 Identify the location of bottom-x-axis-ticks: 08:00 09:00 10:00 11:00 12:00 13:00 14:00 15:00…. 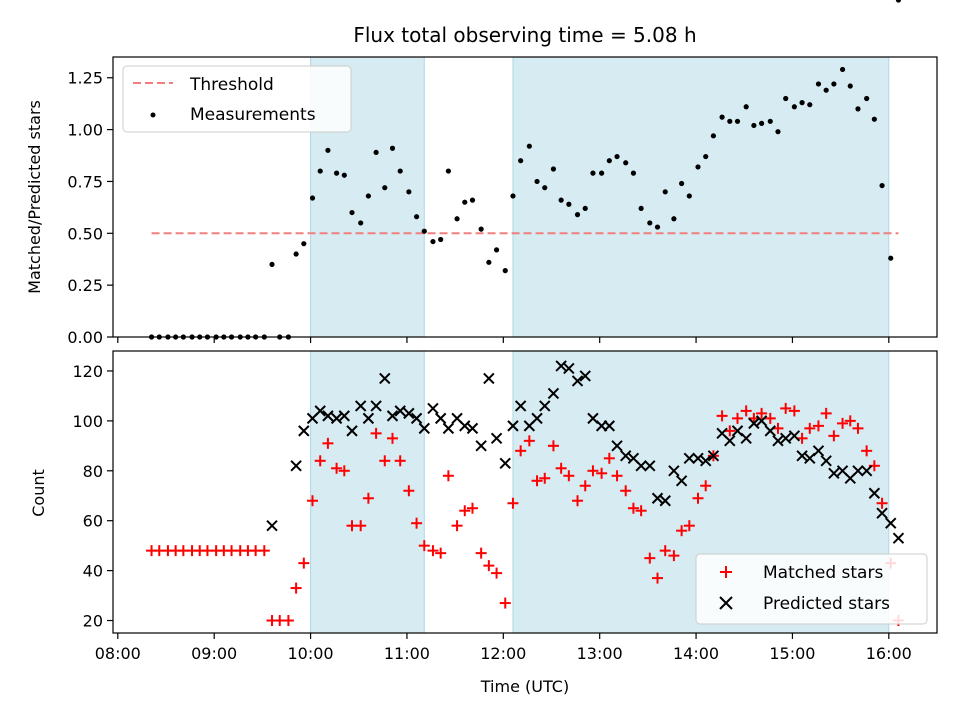
(503, 648).